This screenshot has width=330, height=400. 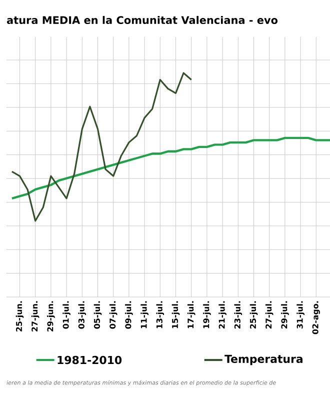 What do you see at coordinates (142, 20) in the screenshot?
I see `chart-title: atura MEDIA en la Comunitat Valenciana - evo` at bounding box center [142, 20].